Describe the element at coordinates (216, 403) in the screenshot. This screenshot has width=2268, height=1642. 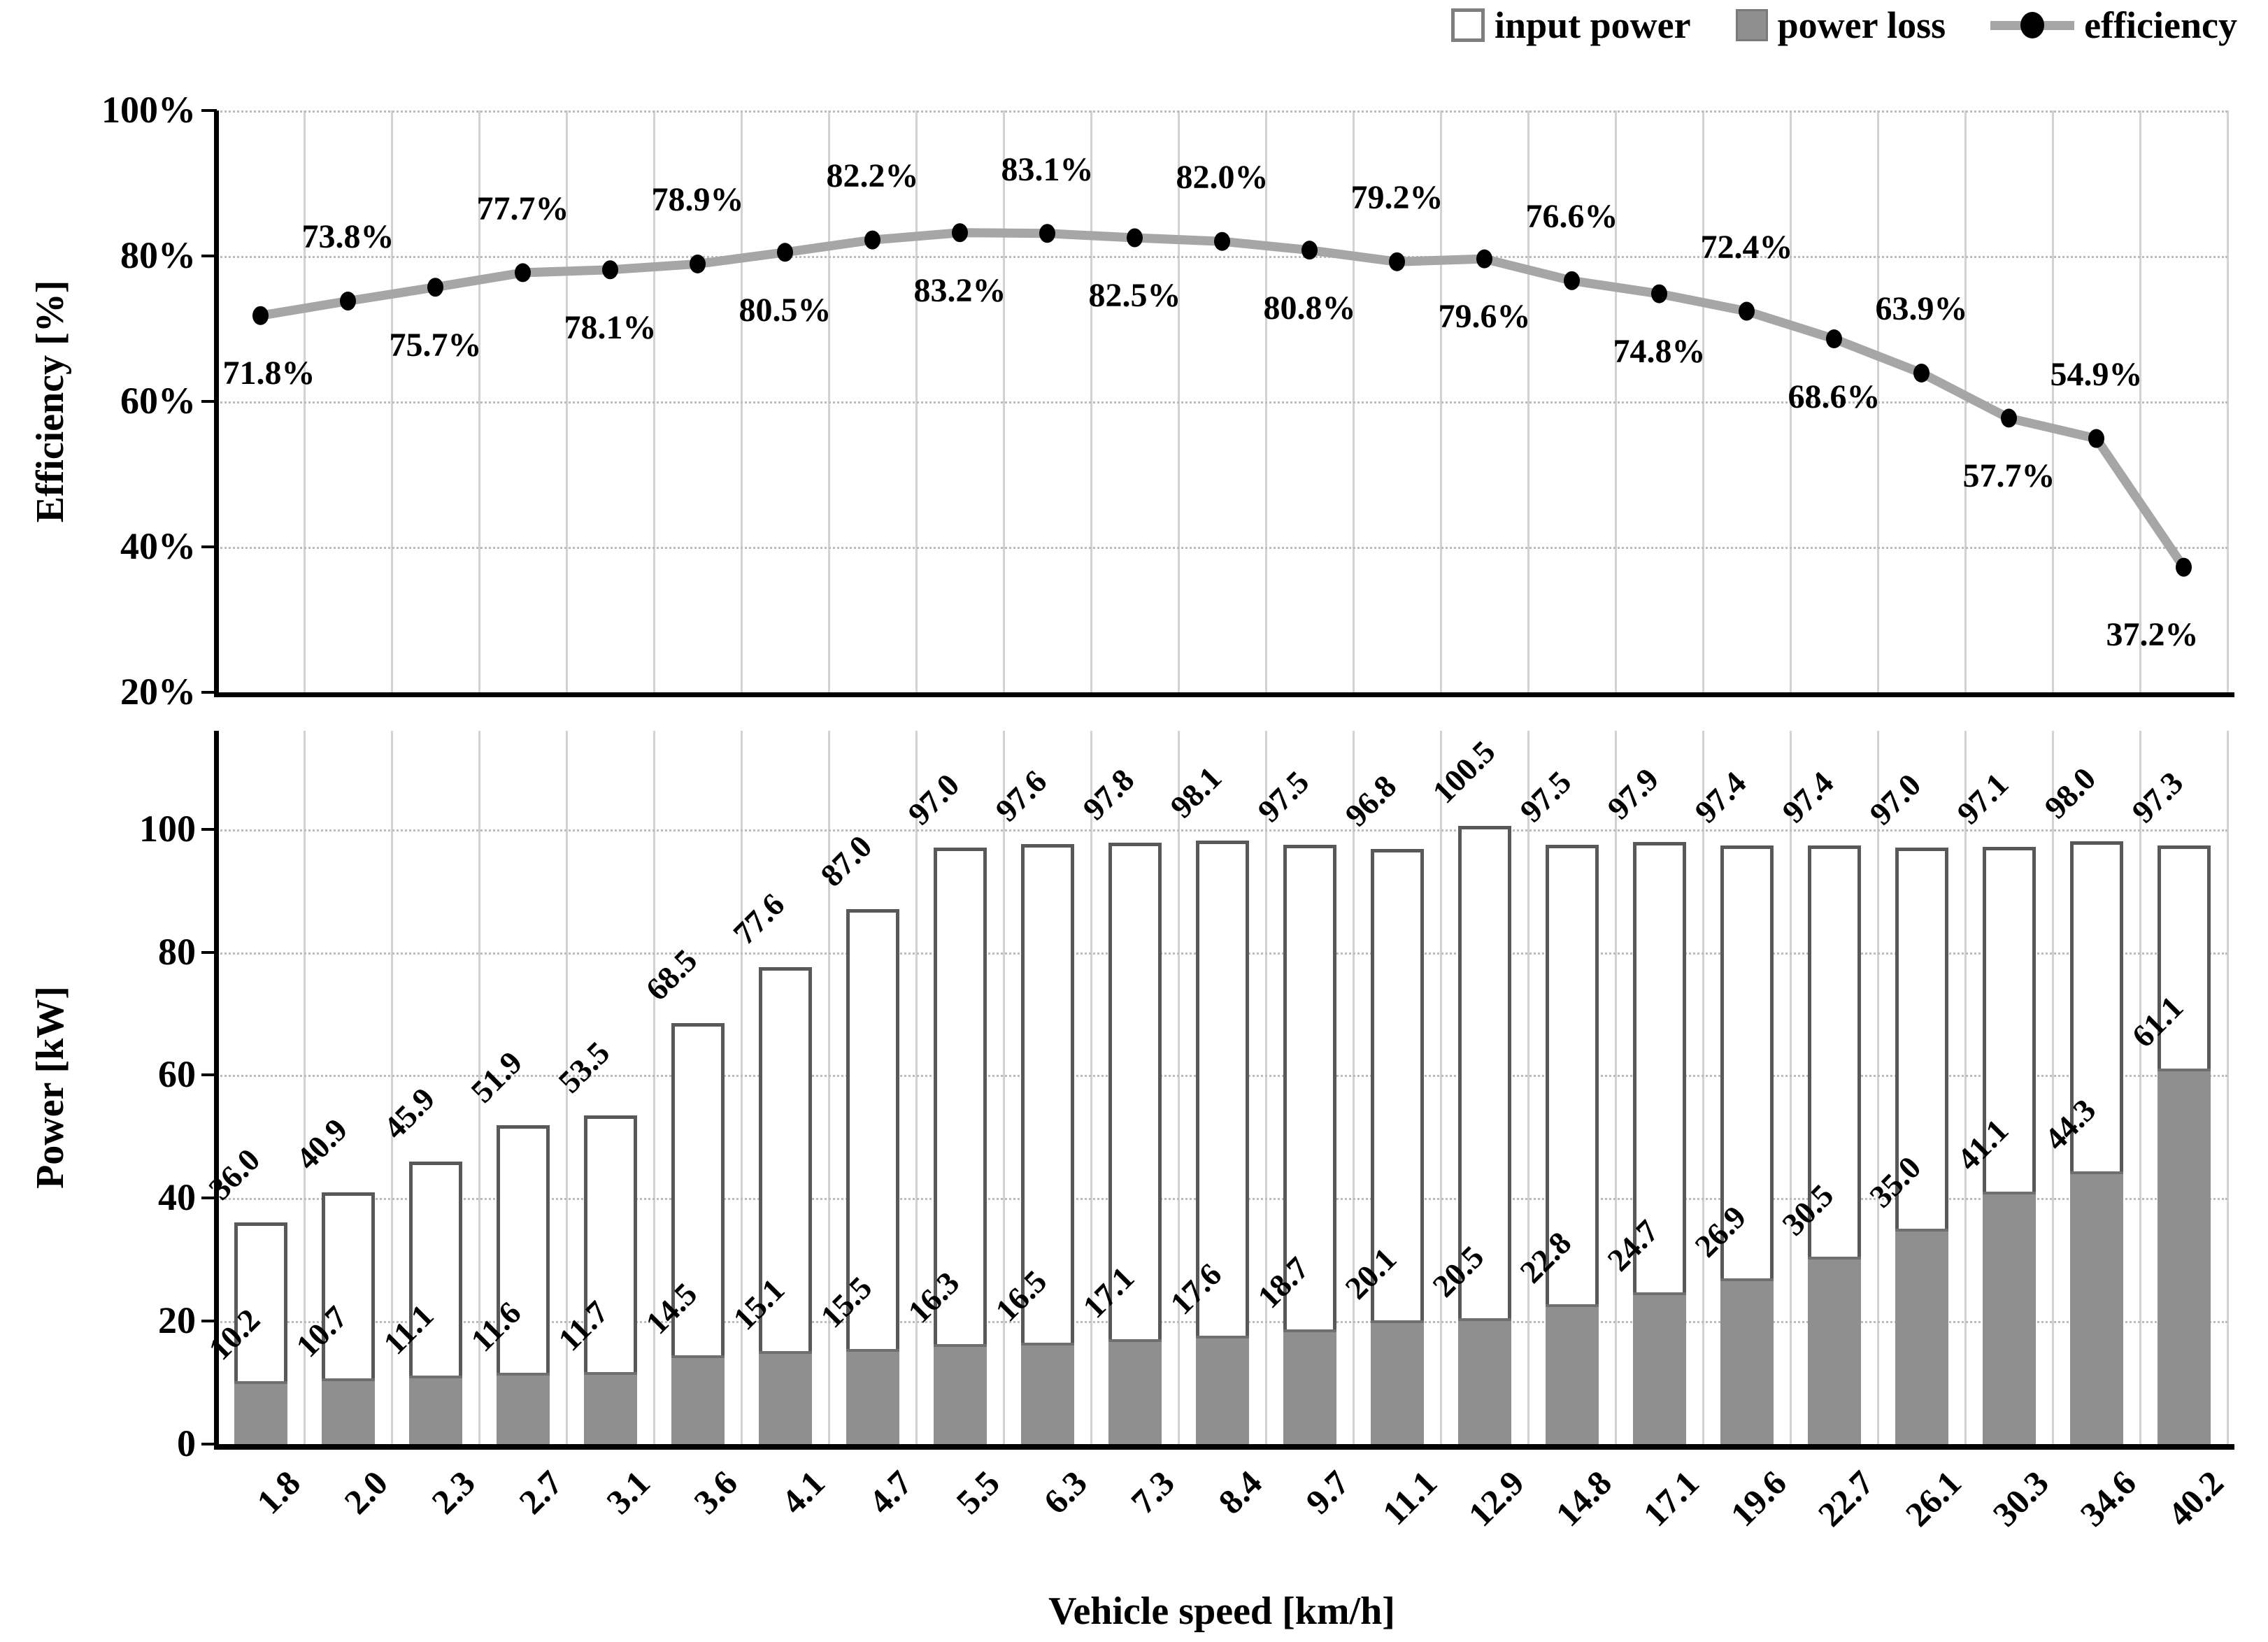
I see `efficiency-y-axis-line` at that location.